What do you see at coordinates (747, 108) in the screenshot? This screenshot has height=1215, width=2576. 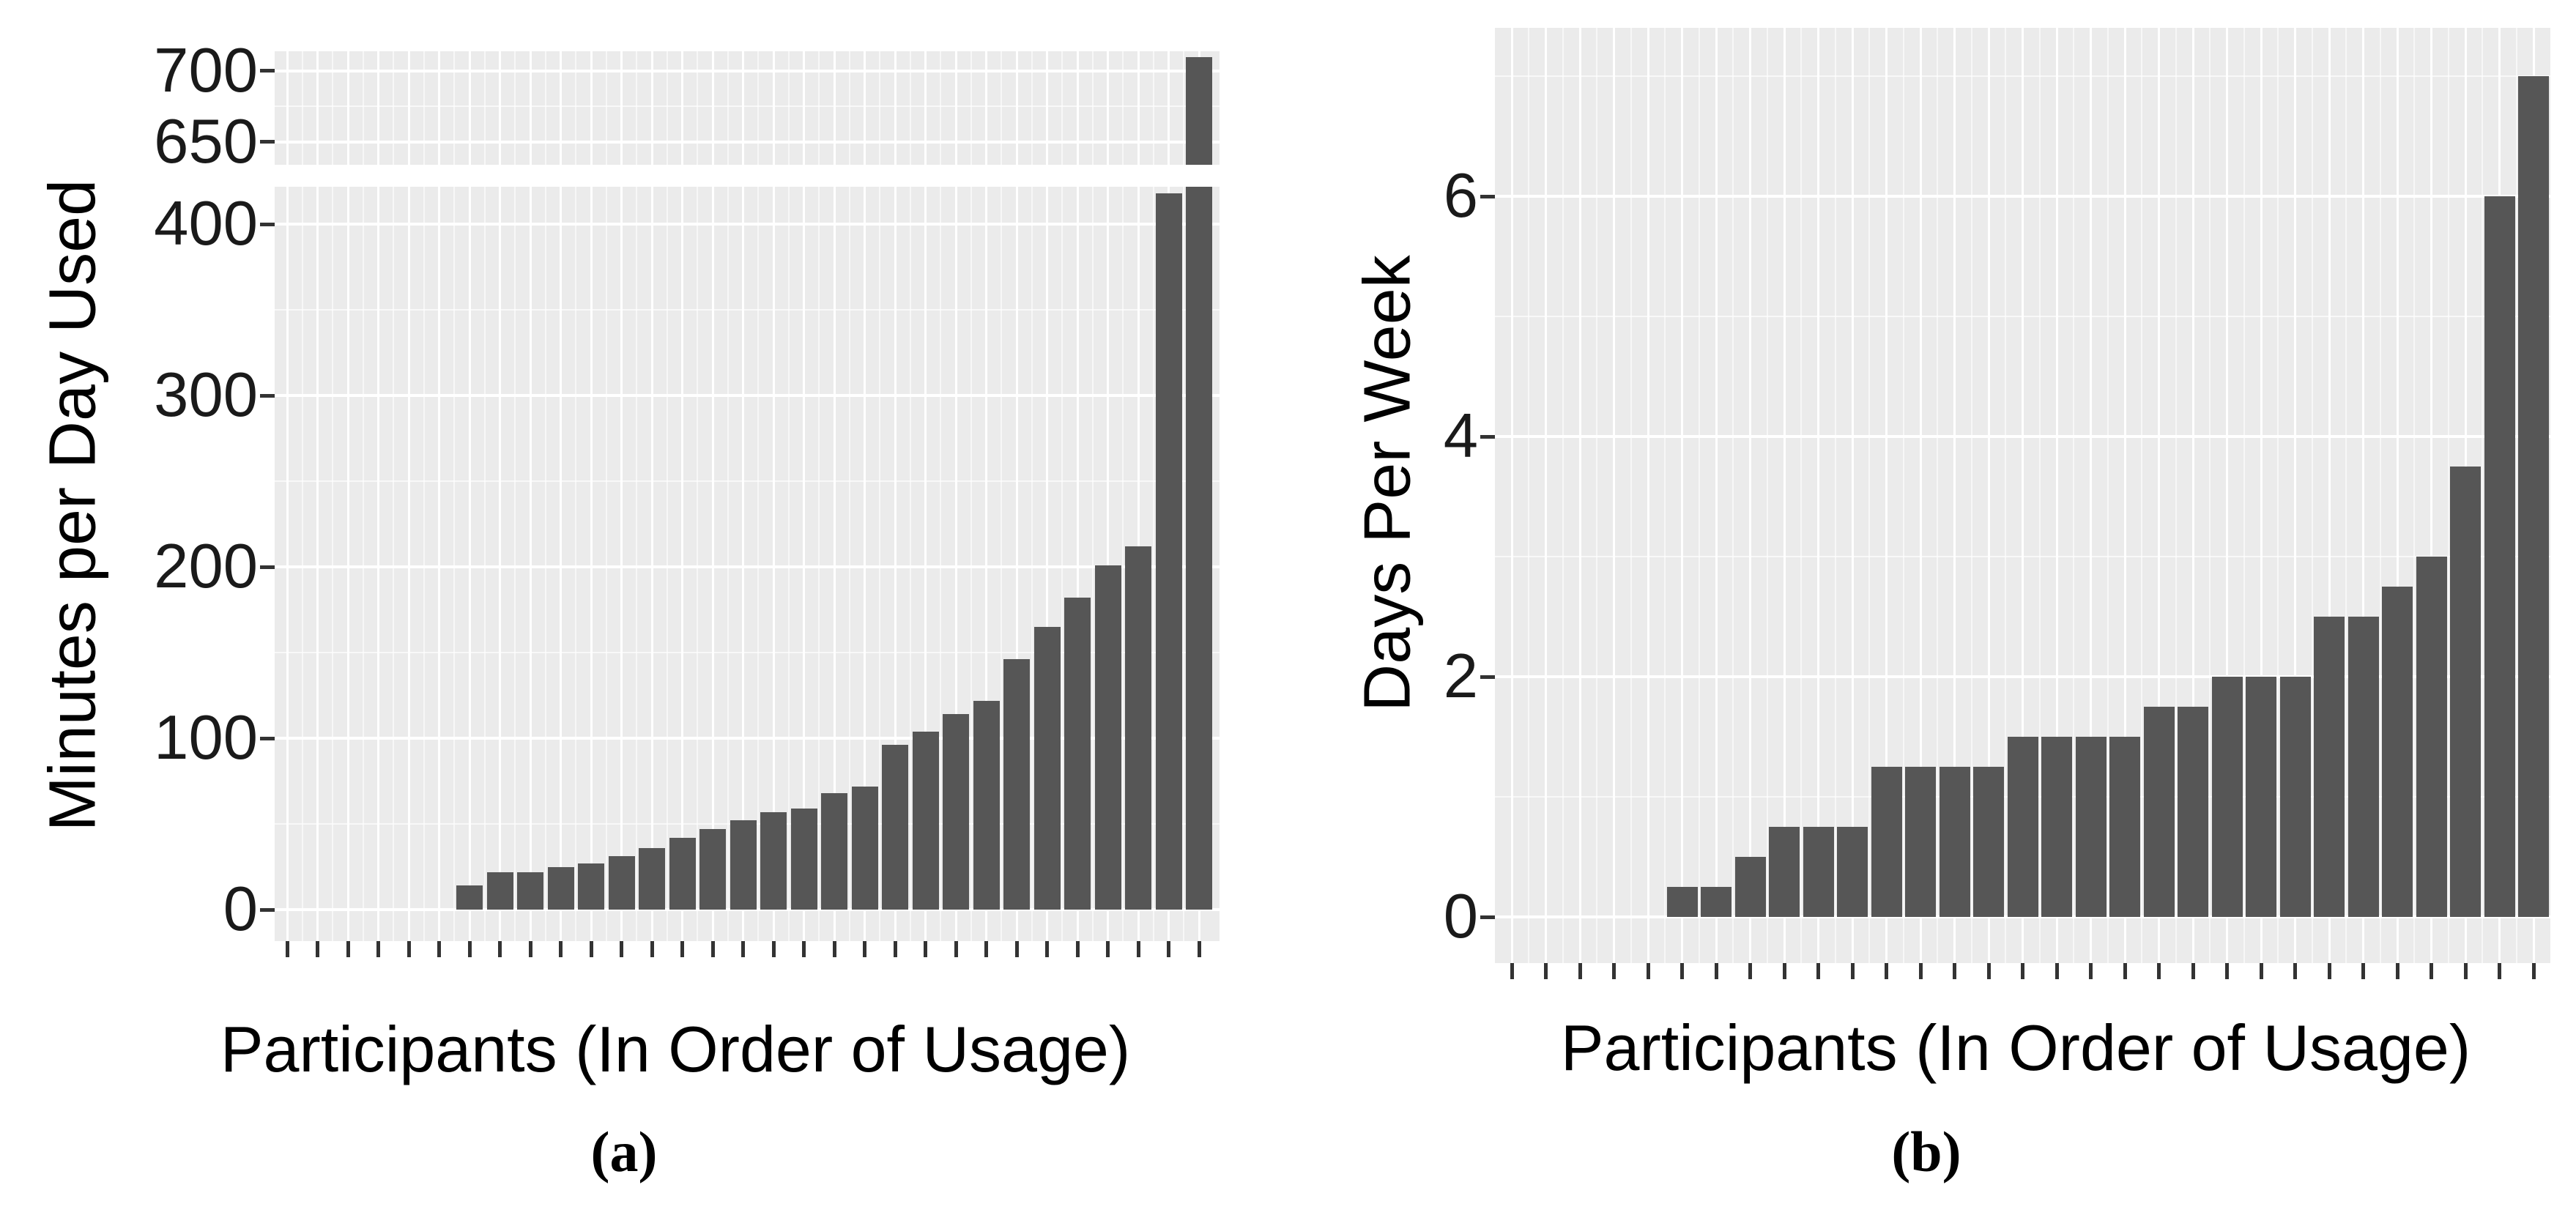 I see `chart-a-upper-panel` at bounding box center [747, 108].